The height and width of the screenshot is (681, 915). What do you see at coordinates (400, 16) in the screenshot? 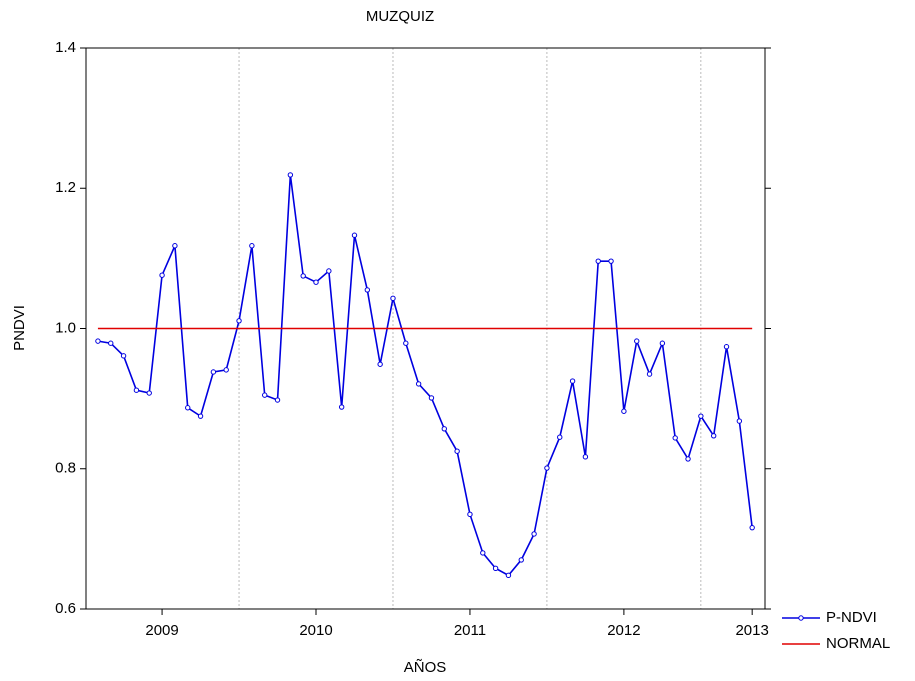
I see `chart-title: MUZQUIZ` at bounding box center [400, 16].